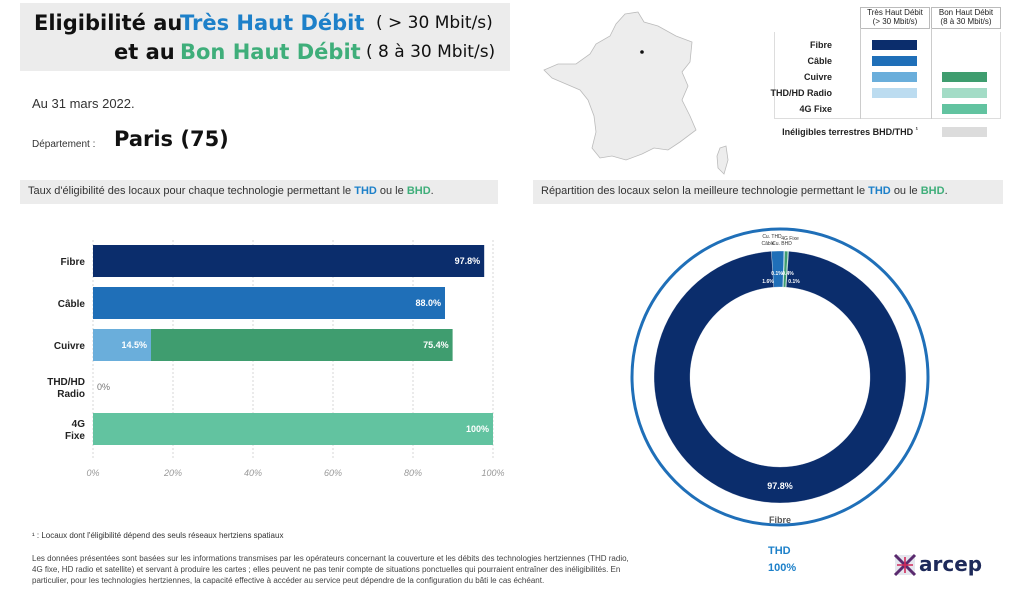  I want to click on donut-outer-ring, so click(780, 377).